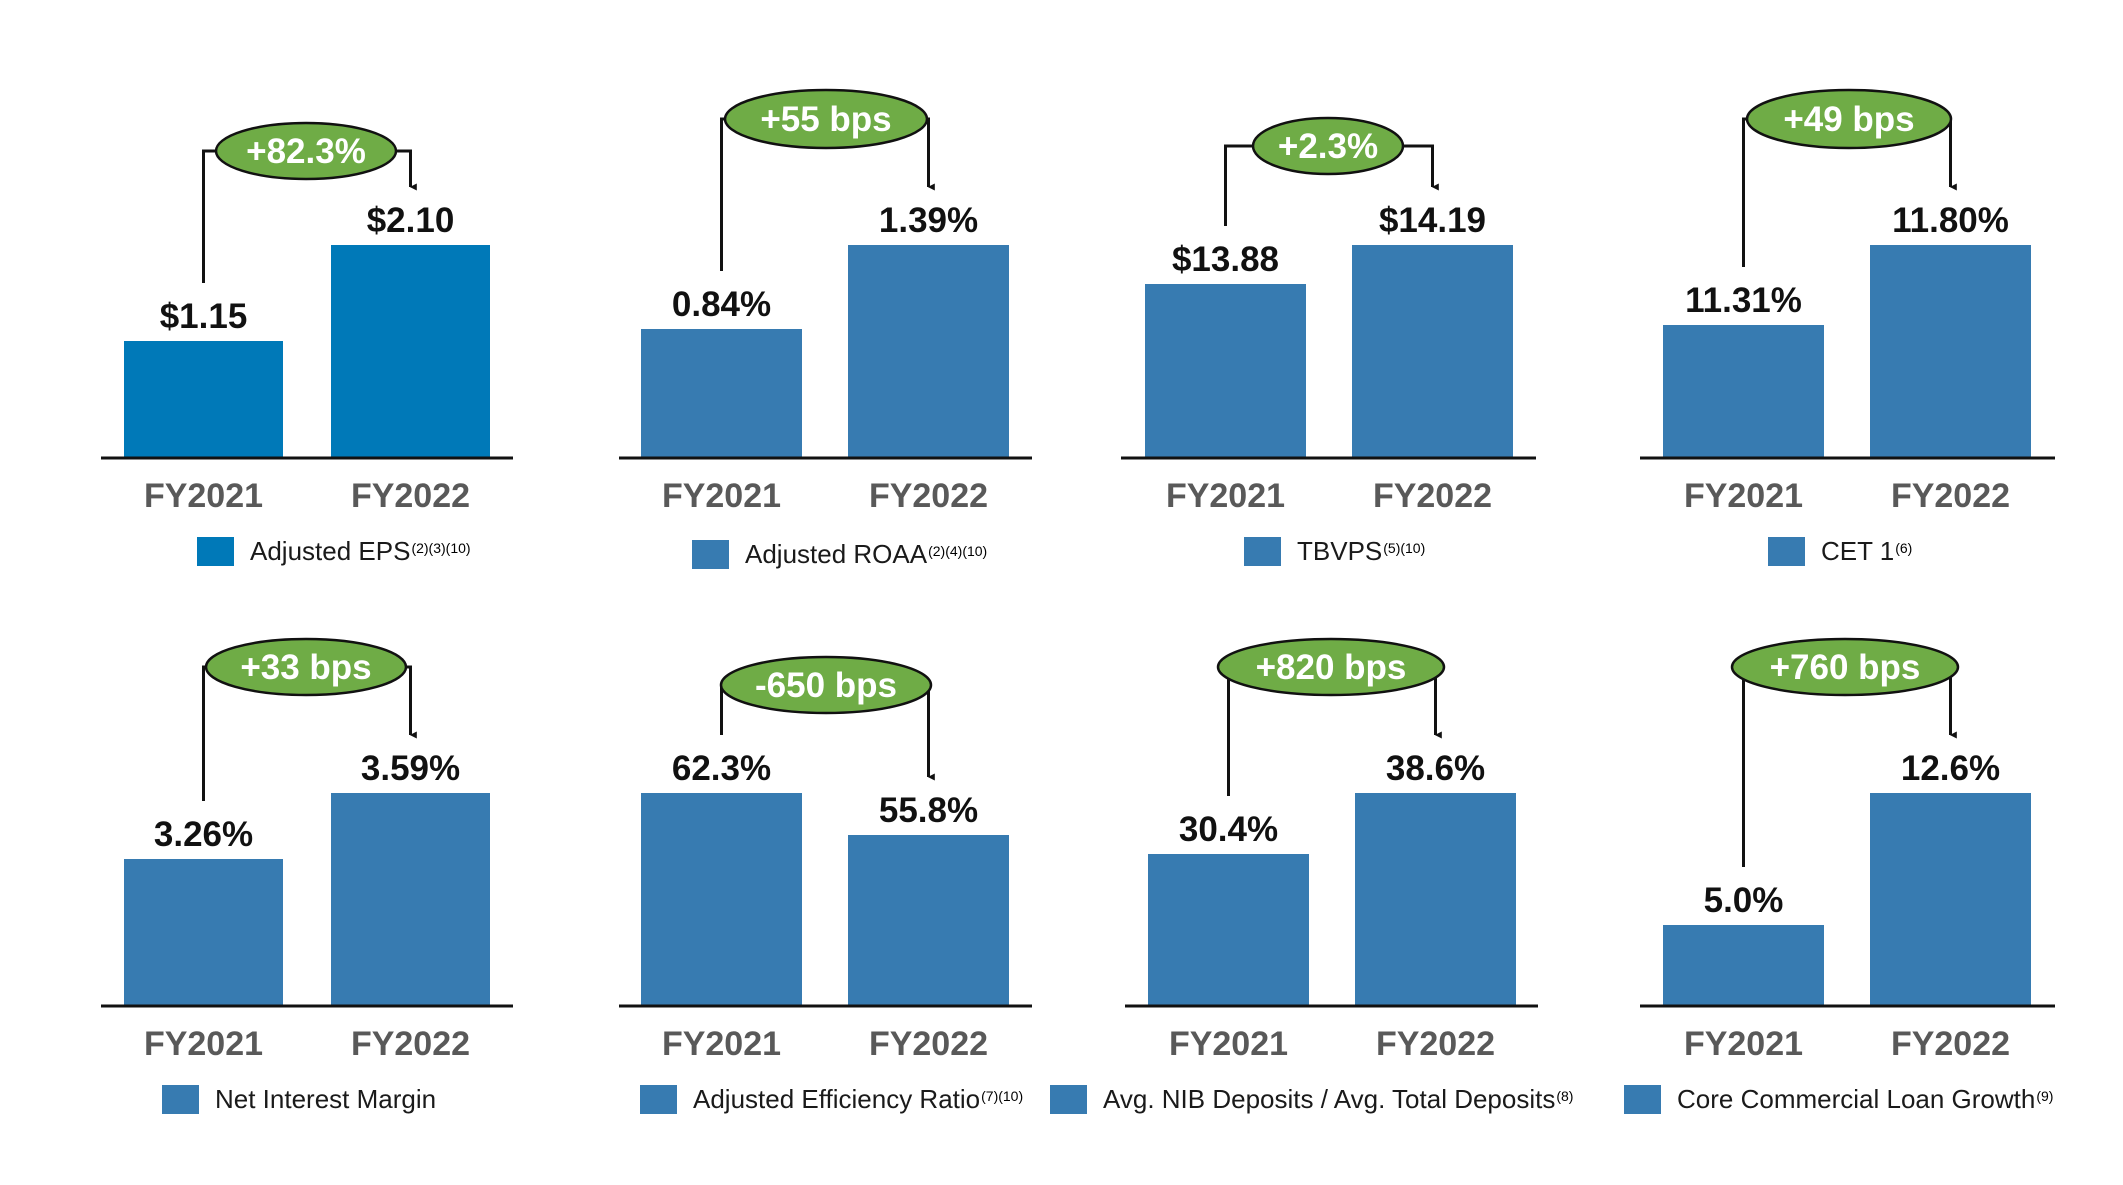  Describe the element at coordinates (1950, 899) in the screenshot. I see `bar-loan-fy2022` at that location.